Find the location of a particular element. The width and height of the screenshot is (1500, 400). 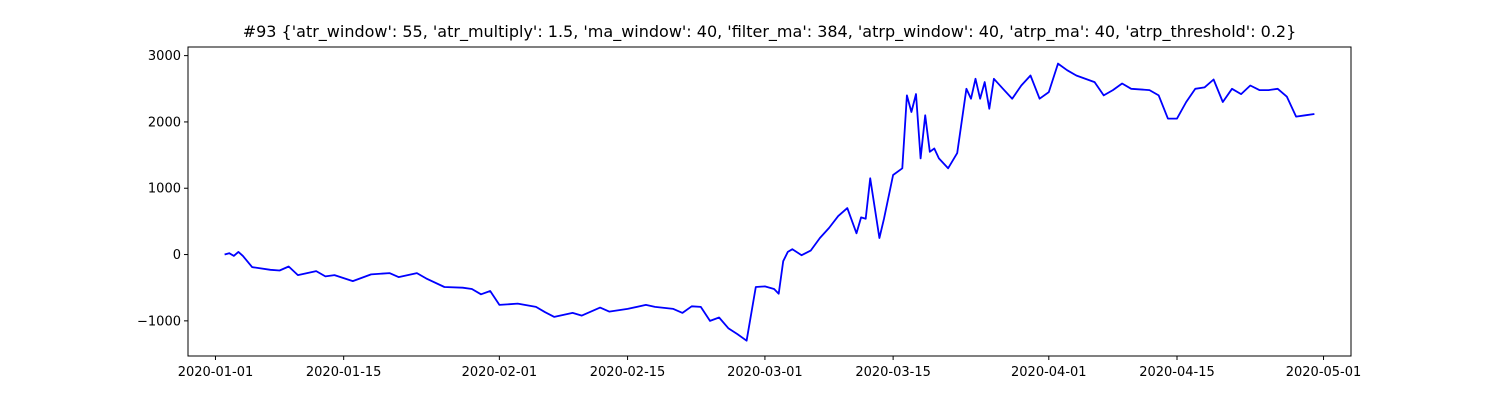

y-tick-label: −1000 is located at coordinates (159, 321).